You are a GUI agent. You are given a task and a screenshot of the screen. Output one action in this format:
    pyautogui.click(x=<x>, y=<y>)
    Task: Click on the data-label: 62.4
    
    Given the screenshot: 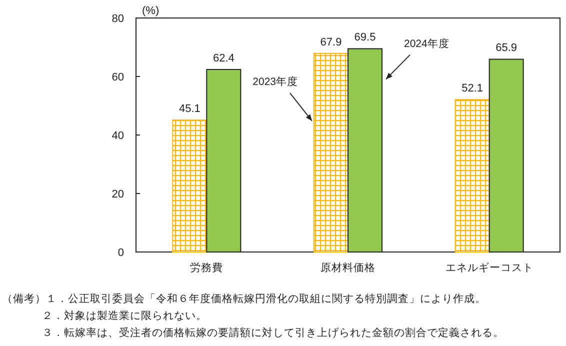 What is the action you would take?
    pyautogui.click(x=223, y=58)
    